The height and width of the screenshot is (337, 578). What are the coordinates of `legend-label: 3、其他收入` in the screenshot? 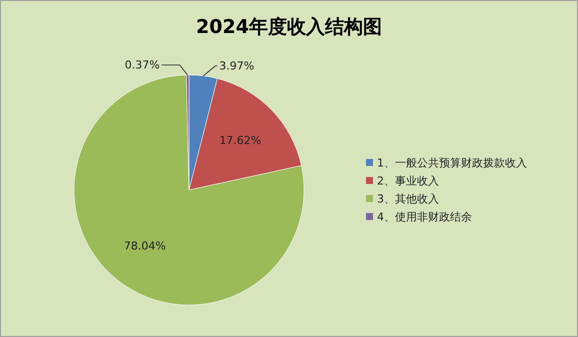 It's located at (408, 199).